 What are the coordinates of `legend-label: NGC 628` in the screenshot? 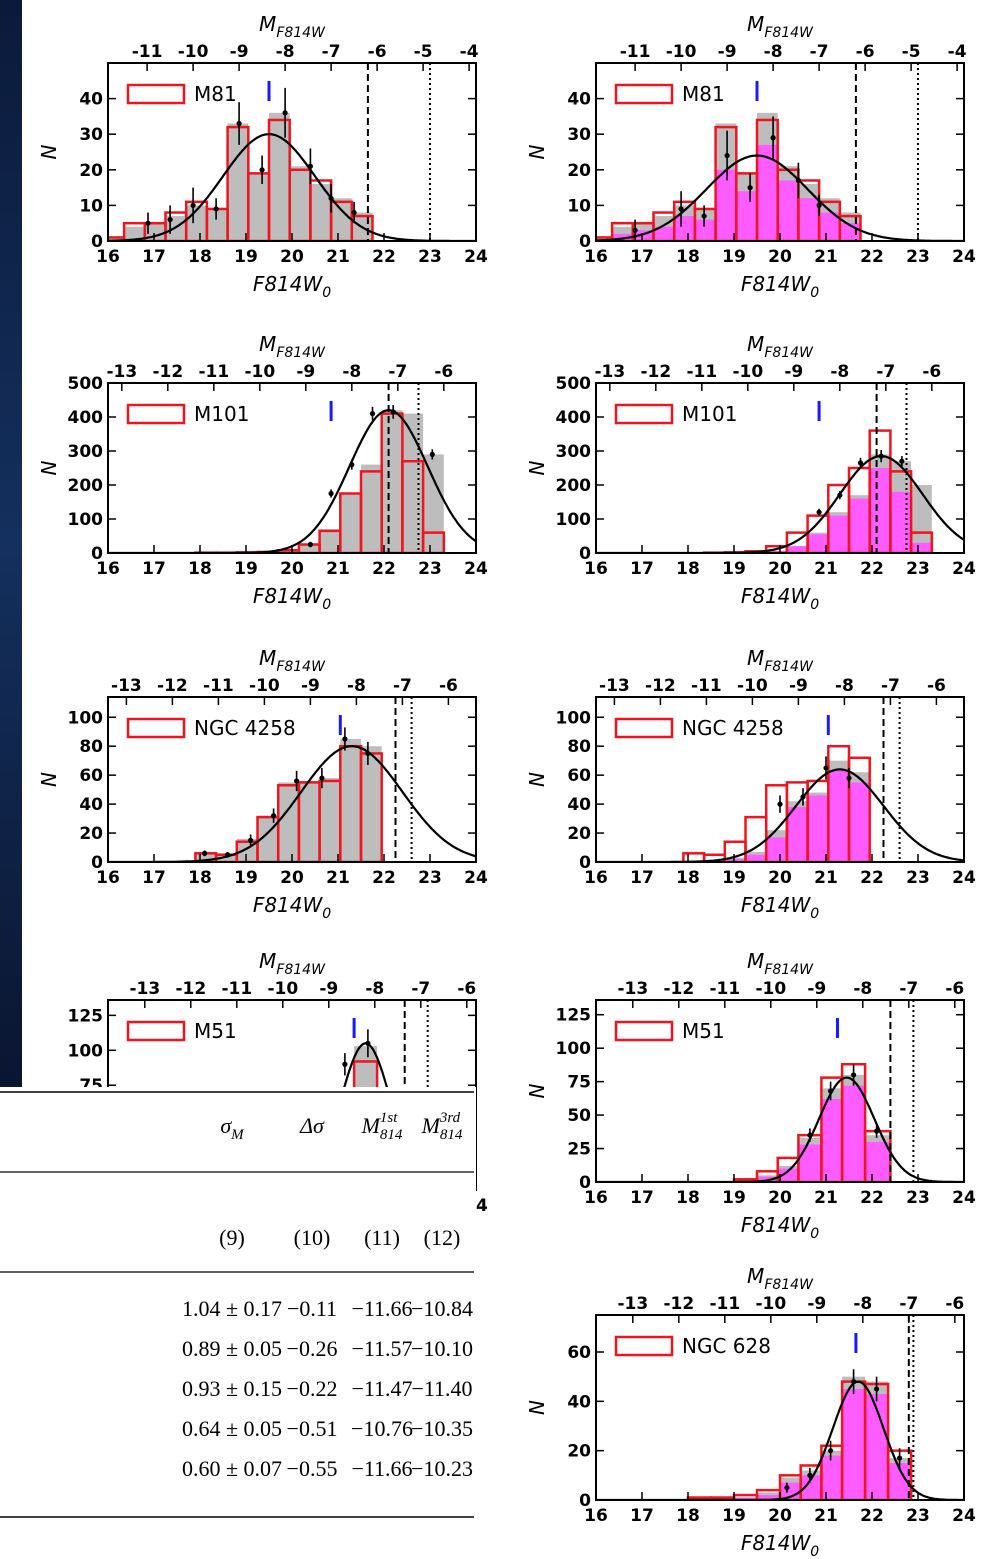 It's located at (726, 1346).